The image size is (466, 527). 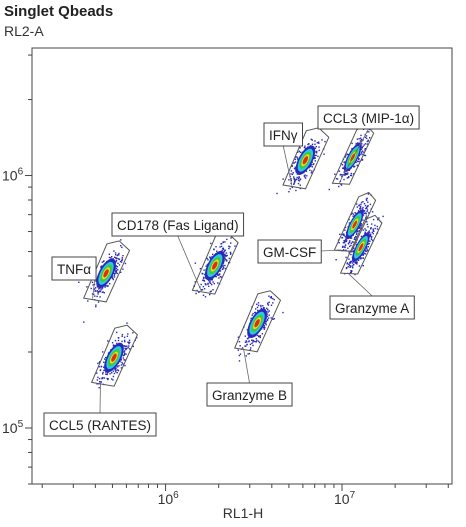 What do you see at coordinates (331, 250) in the screenshot?
I see `leader-line` at bounding box center [331, 250].